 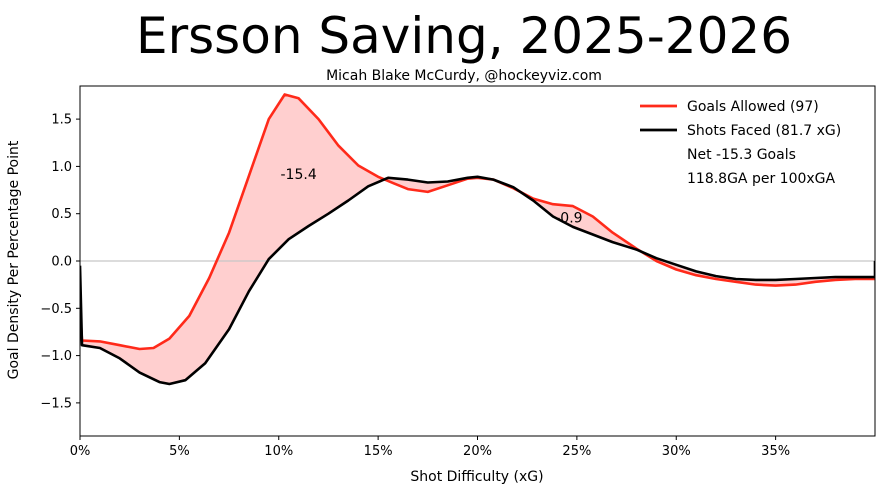 I want to click on y-tick-label: −1.5, so click(x=56, y=403).